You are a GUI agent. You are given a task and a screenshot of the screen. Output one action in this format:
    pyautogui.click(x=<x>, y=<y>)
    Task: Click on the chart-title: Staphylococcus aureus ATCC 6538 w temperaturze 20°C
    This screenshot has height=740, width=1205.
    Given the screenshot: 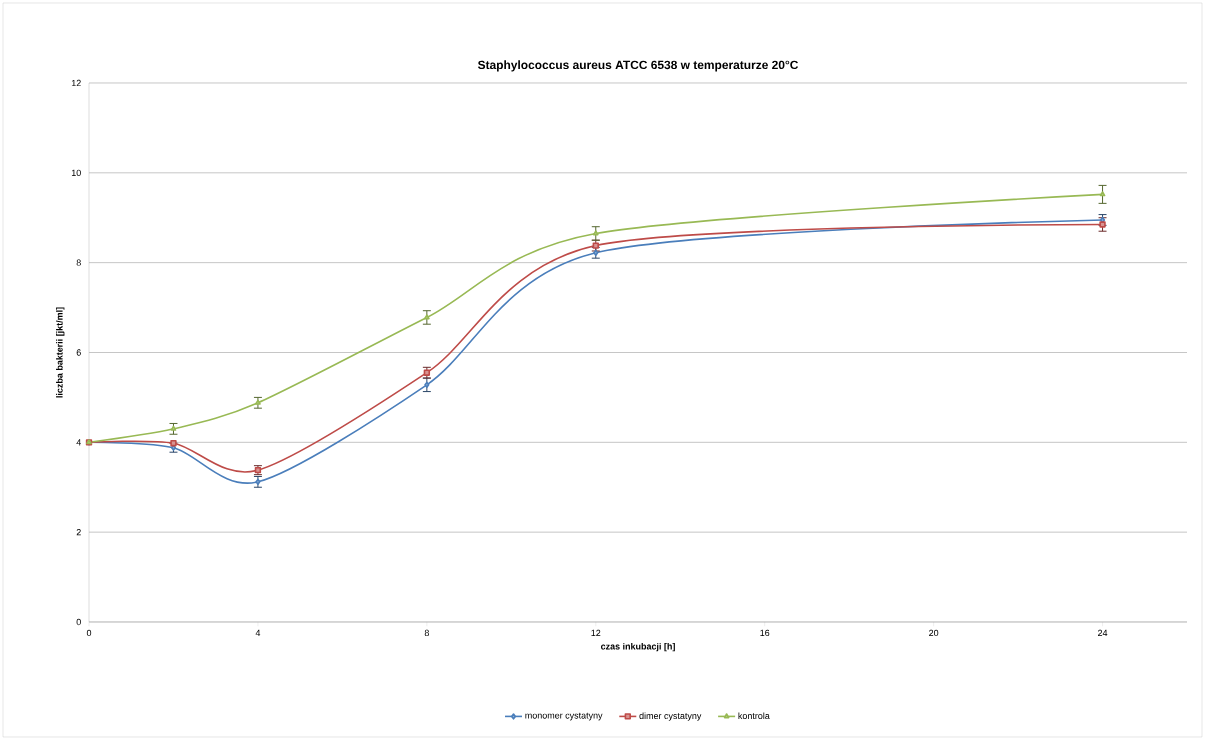 What is the action you would take?
    pyautogui.click(x=638, y=66)
    